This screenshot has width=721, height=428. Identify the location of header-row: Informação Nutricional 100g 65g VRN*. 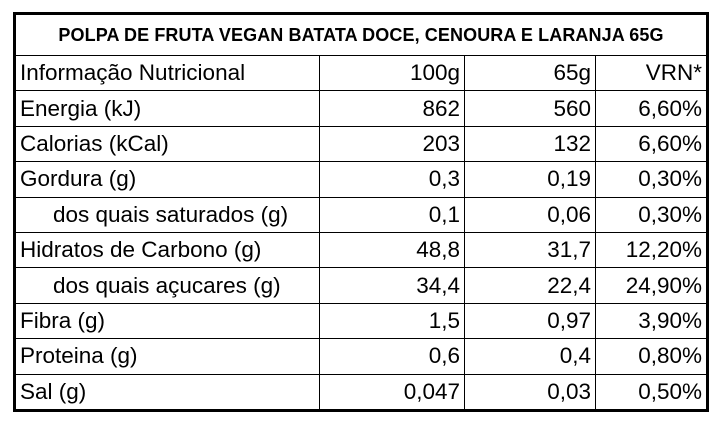
(361, 73).